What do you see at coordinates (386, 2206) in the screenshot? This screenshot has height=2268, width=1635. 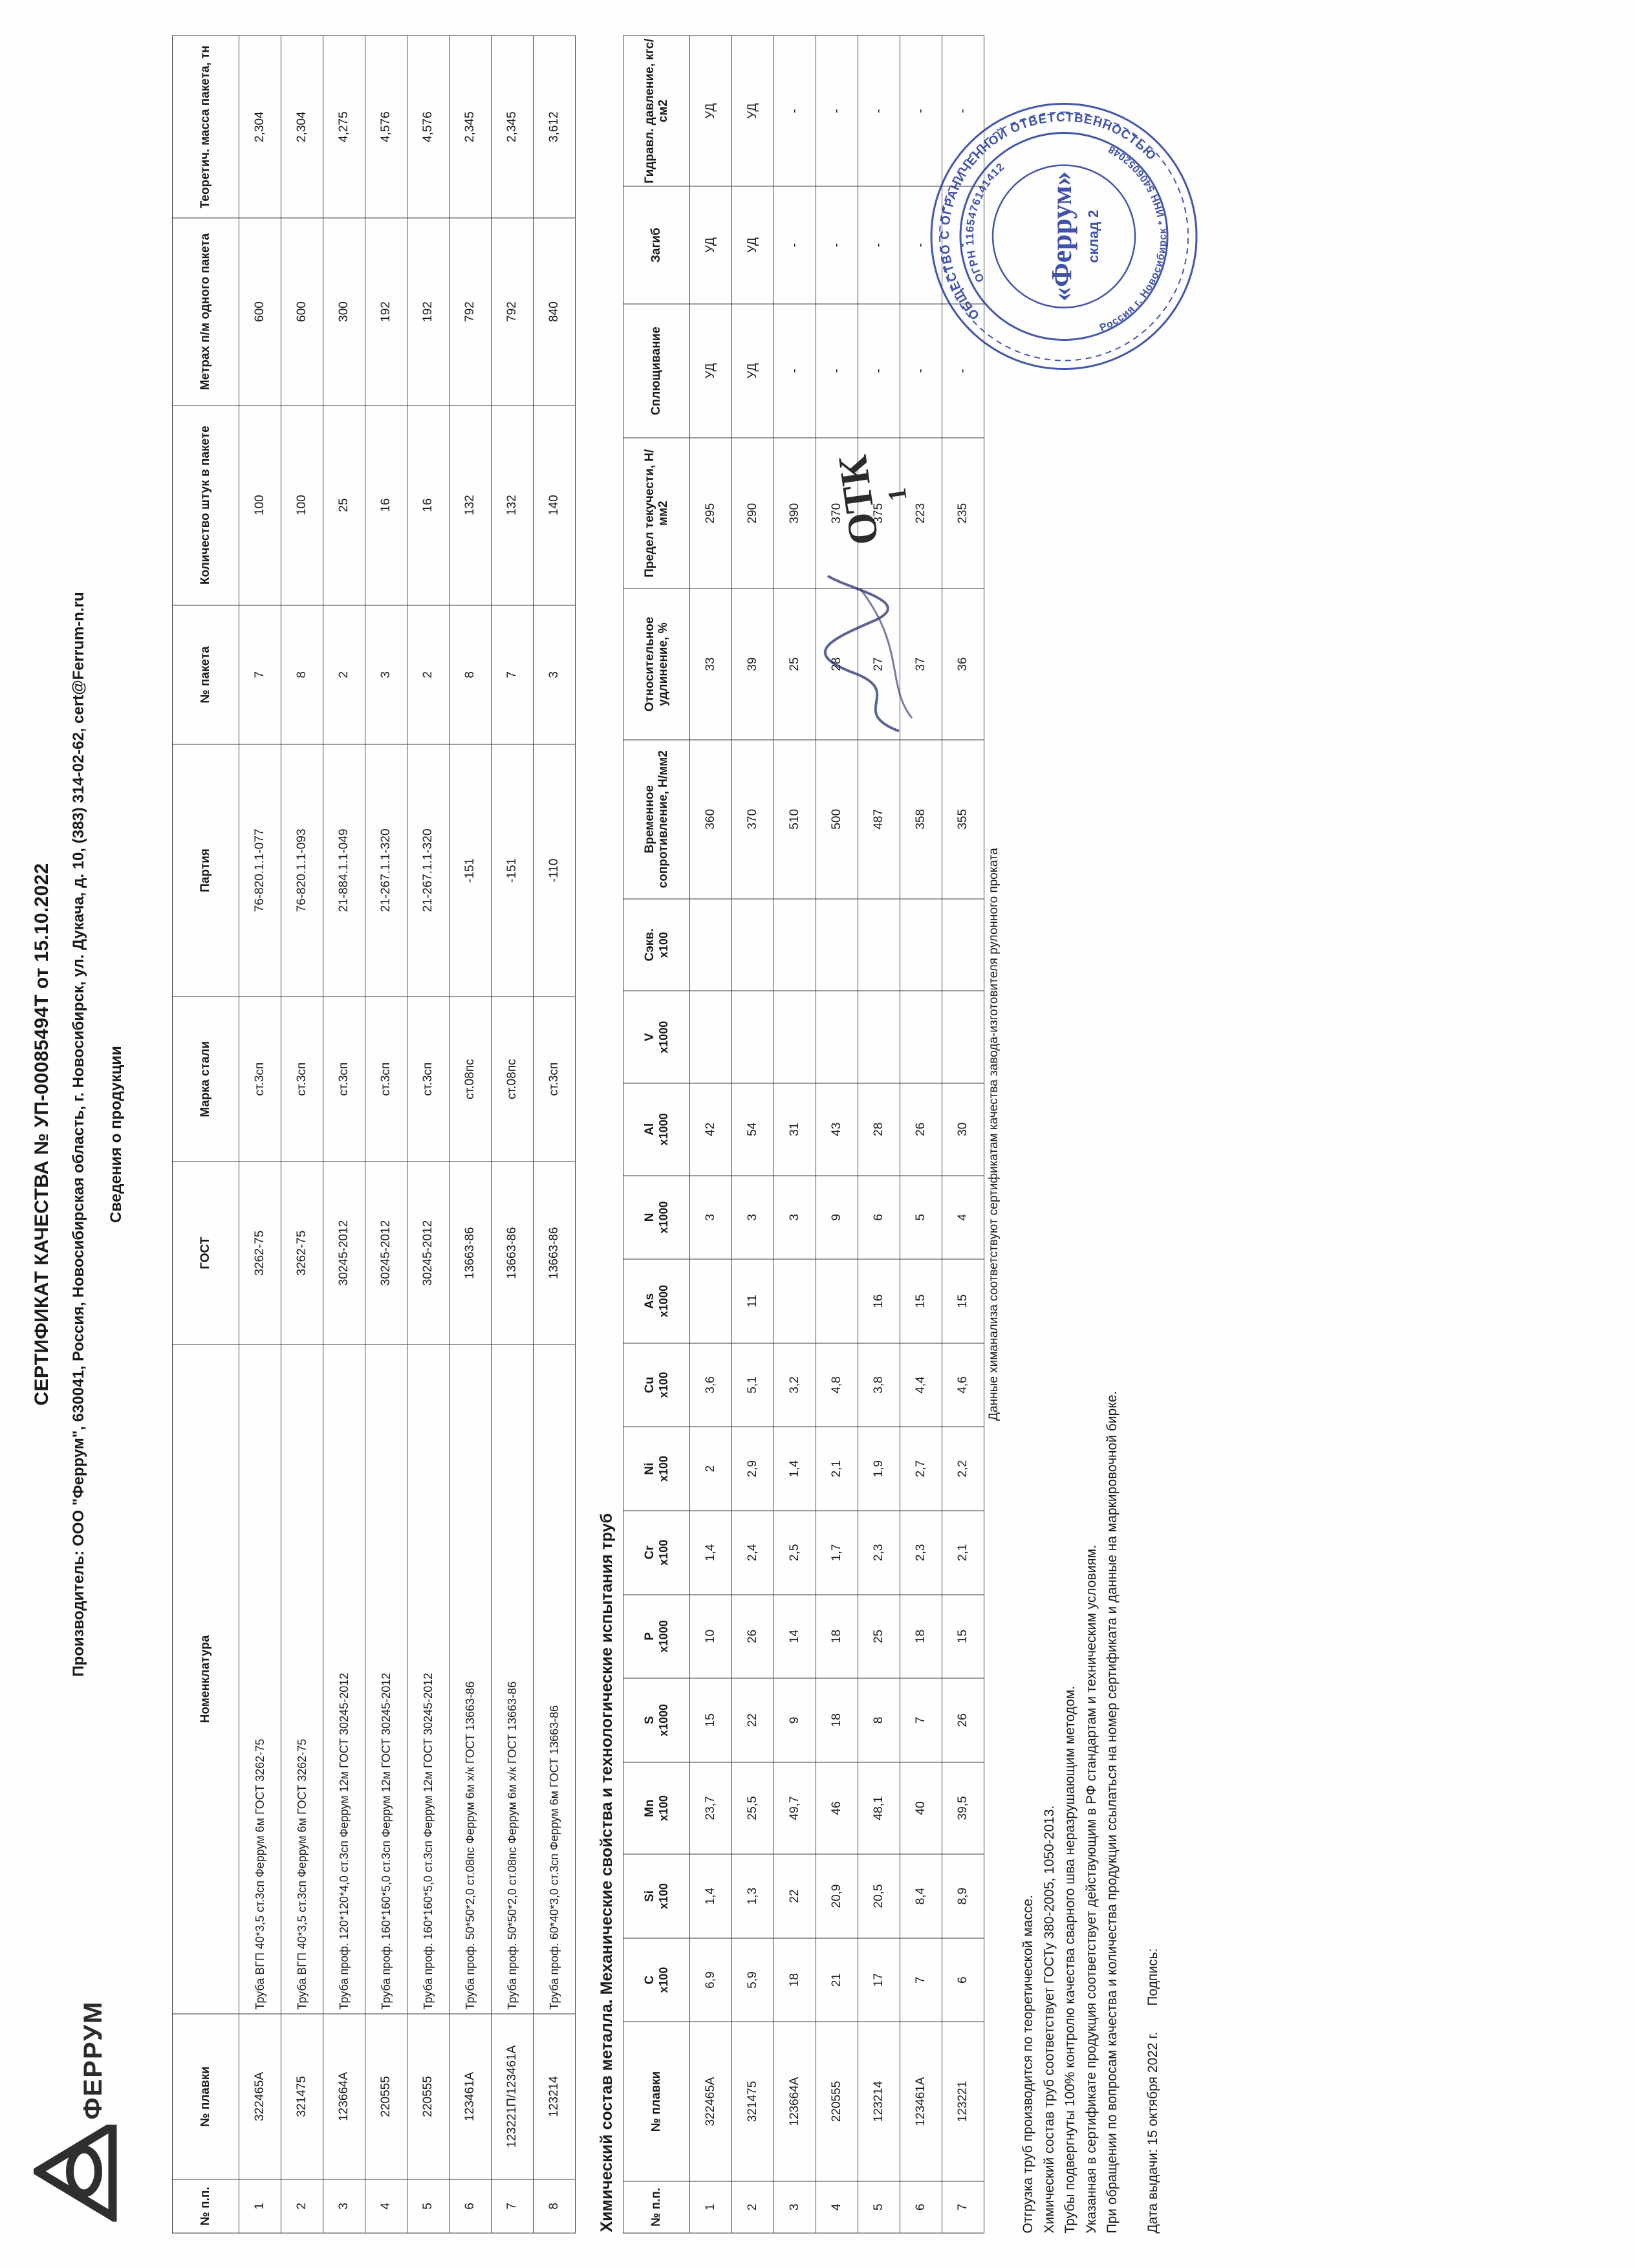 I see `cell-np: 4` at bounding box center [386, 2206].